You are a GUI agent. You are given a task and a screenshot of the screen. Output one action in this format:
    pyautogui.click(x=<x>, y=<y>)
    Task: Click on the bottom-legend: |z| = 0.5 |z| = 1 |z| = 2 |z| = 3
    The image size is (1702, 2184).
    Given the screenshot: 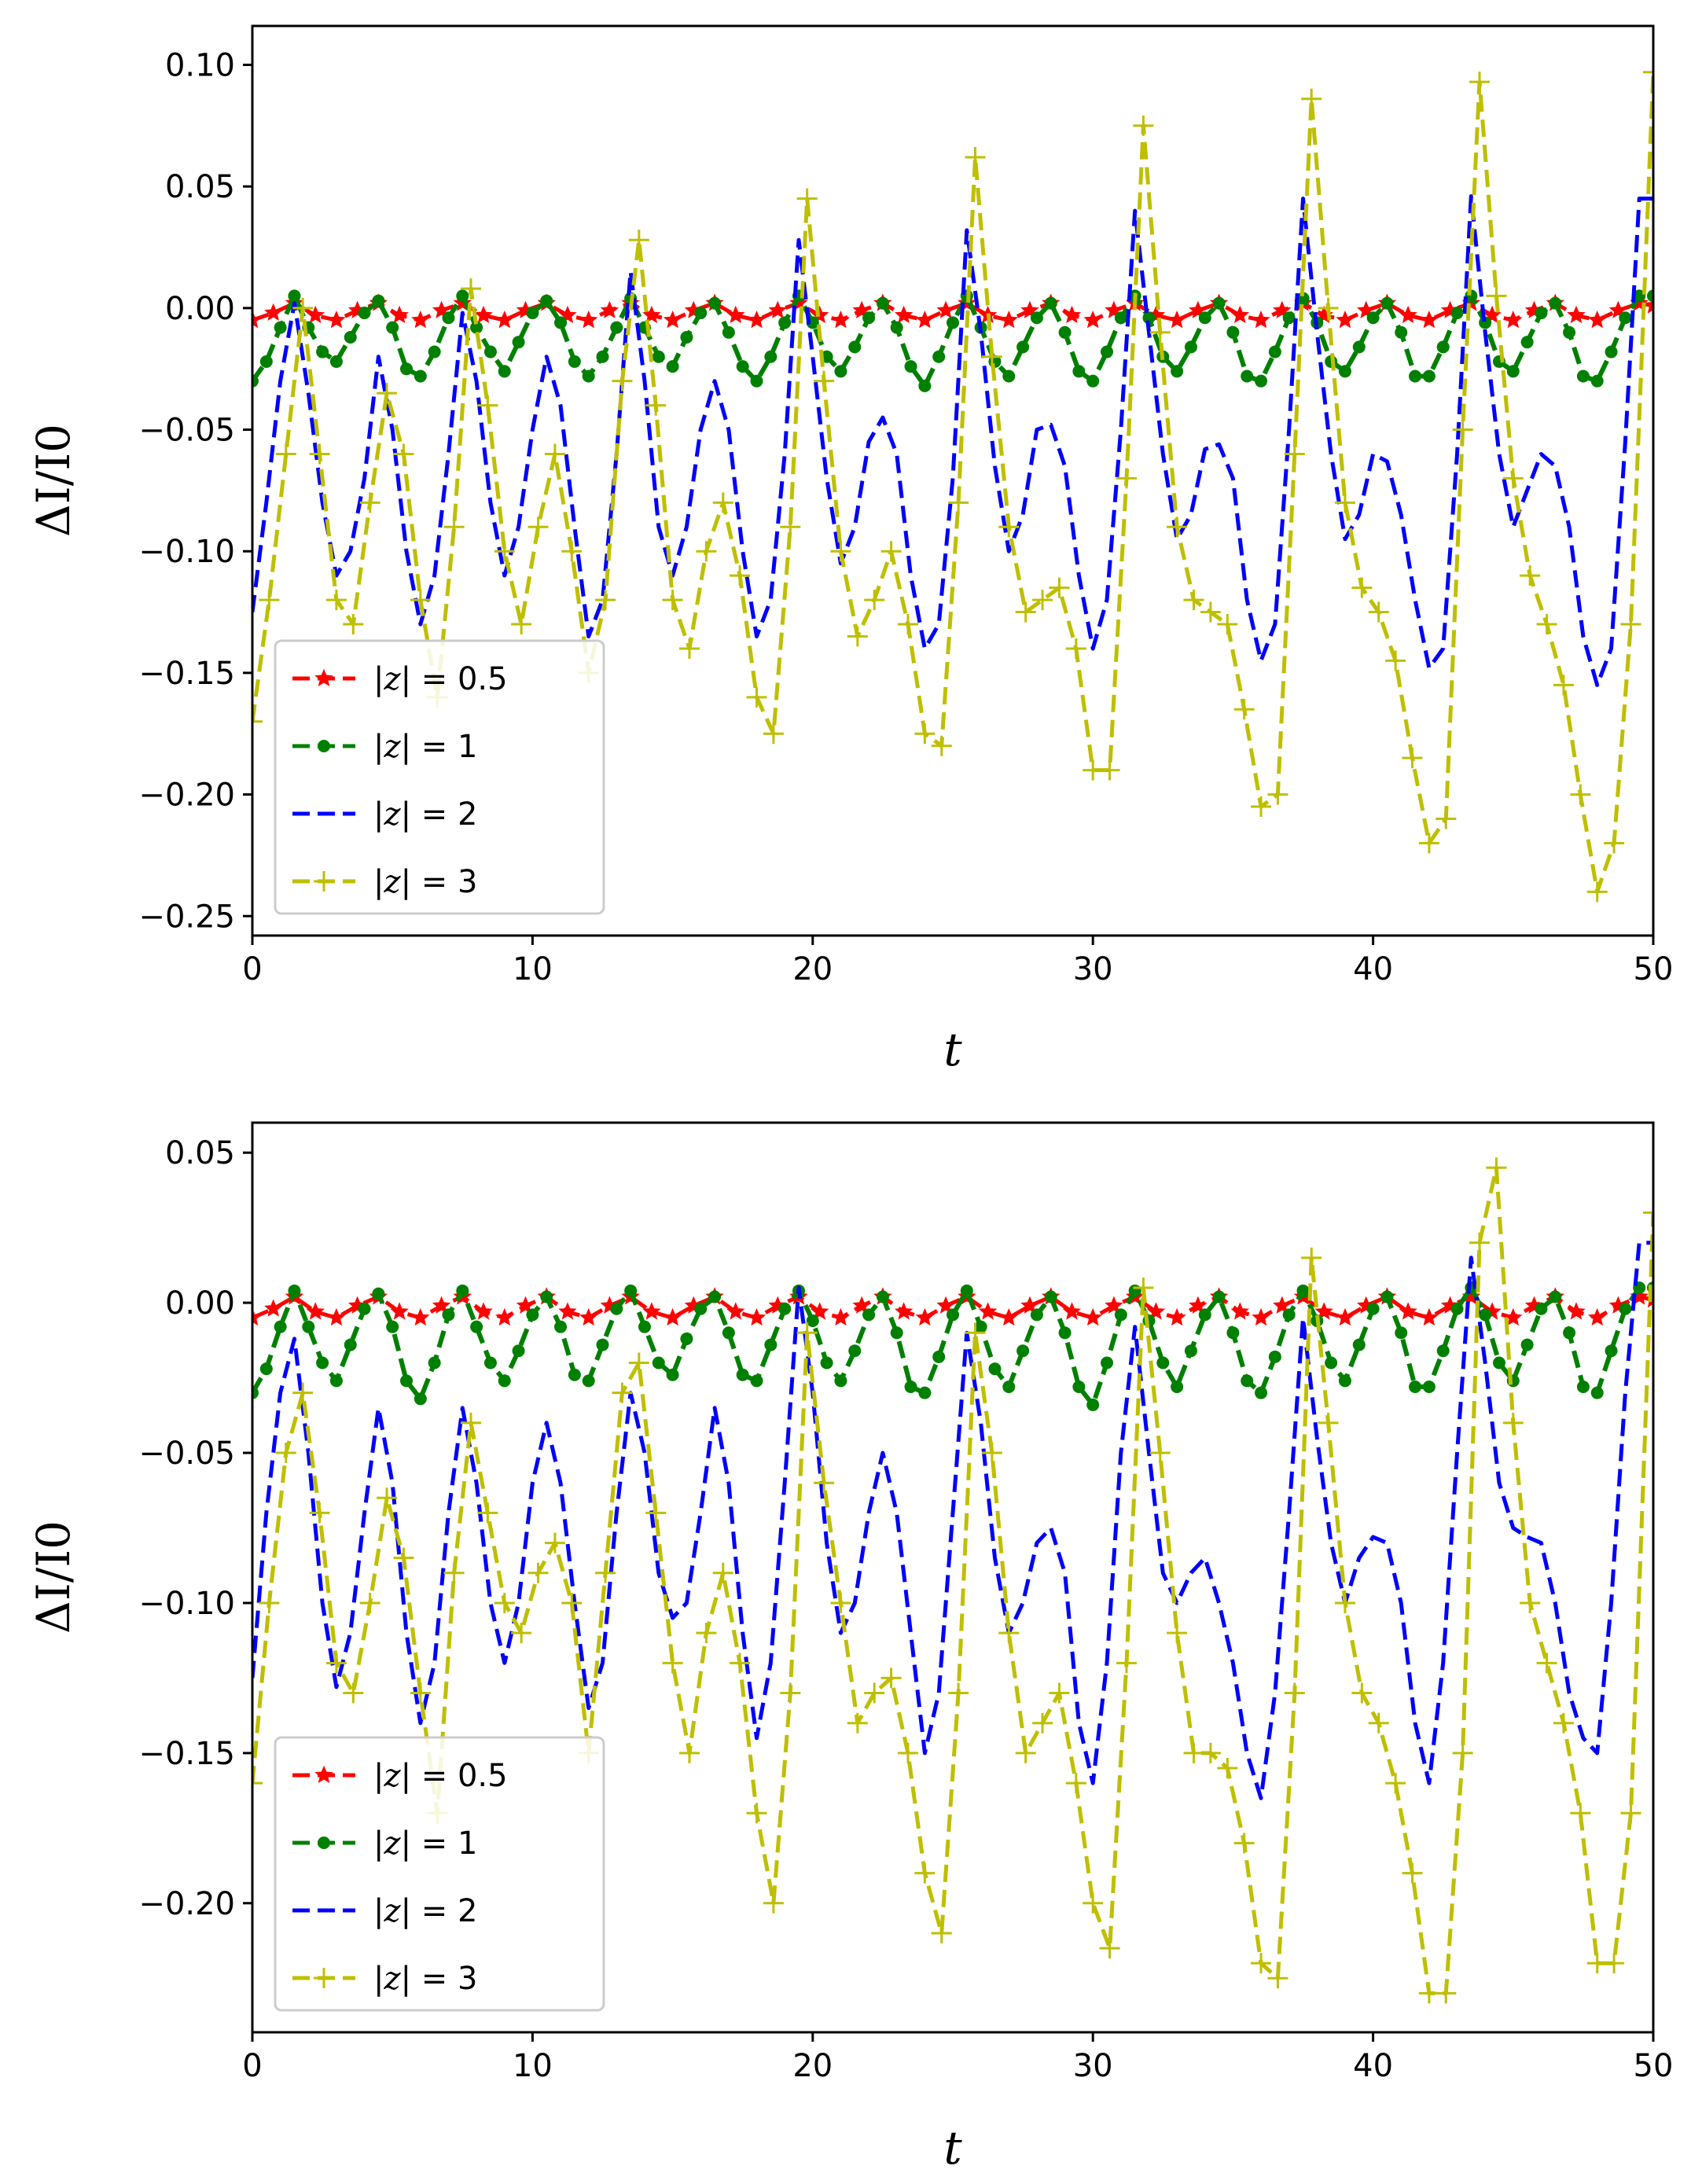 What is the action you would take?
    pyautogui.click(x=439, y=1874)
    